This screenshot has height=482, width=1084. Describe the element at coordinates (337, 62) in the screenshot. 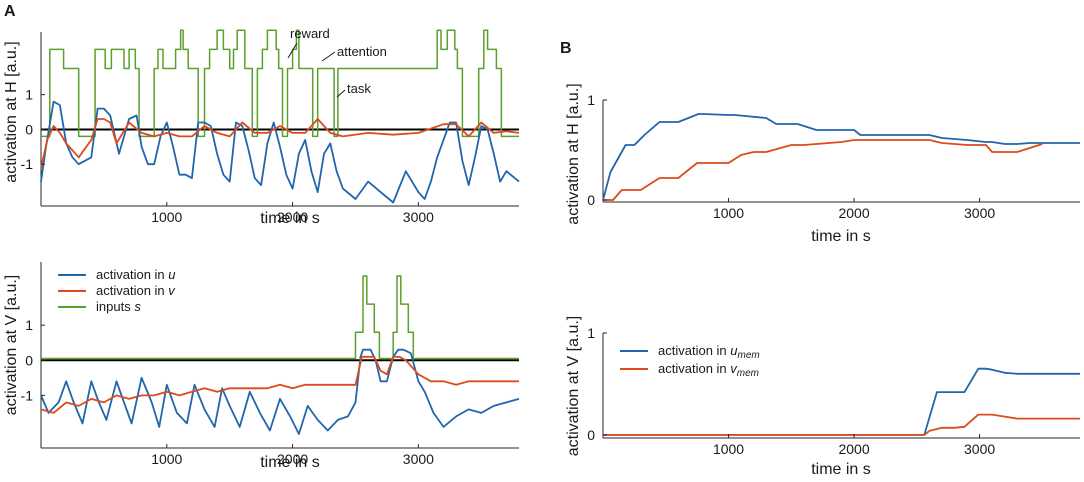

I see `annotations-a-top: reward attention task` at that location.